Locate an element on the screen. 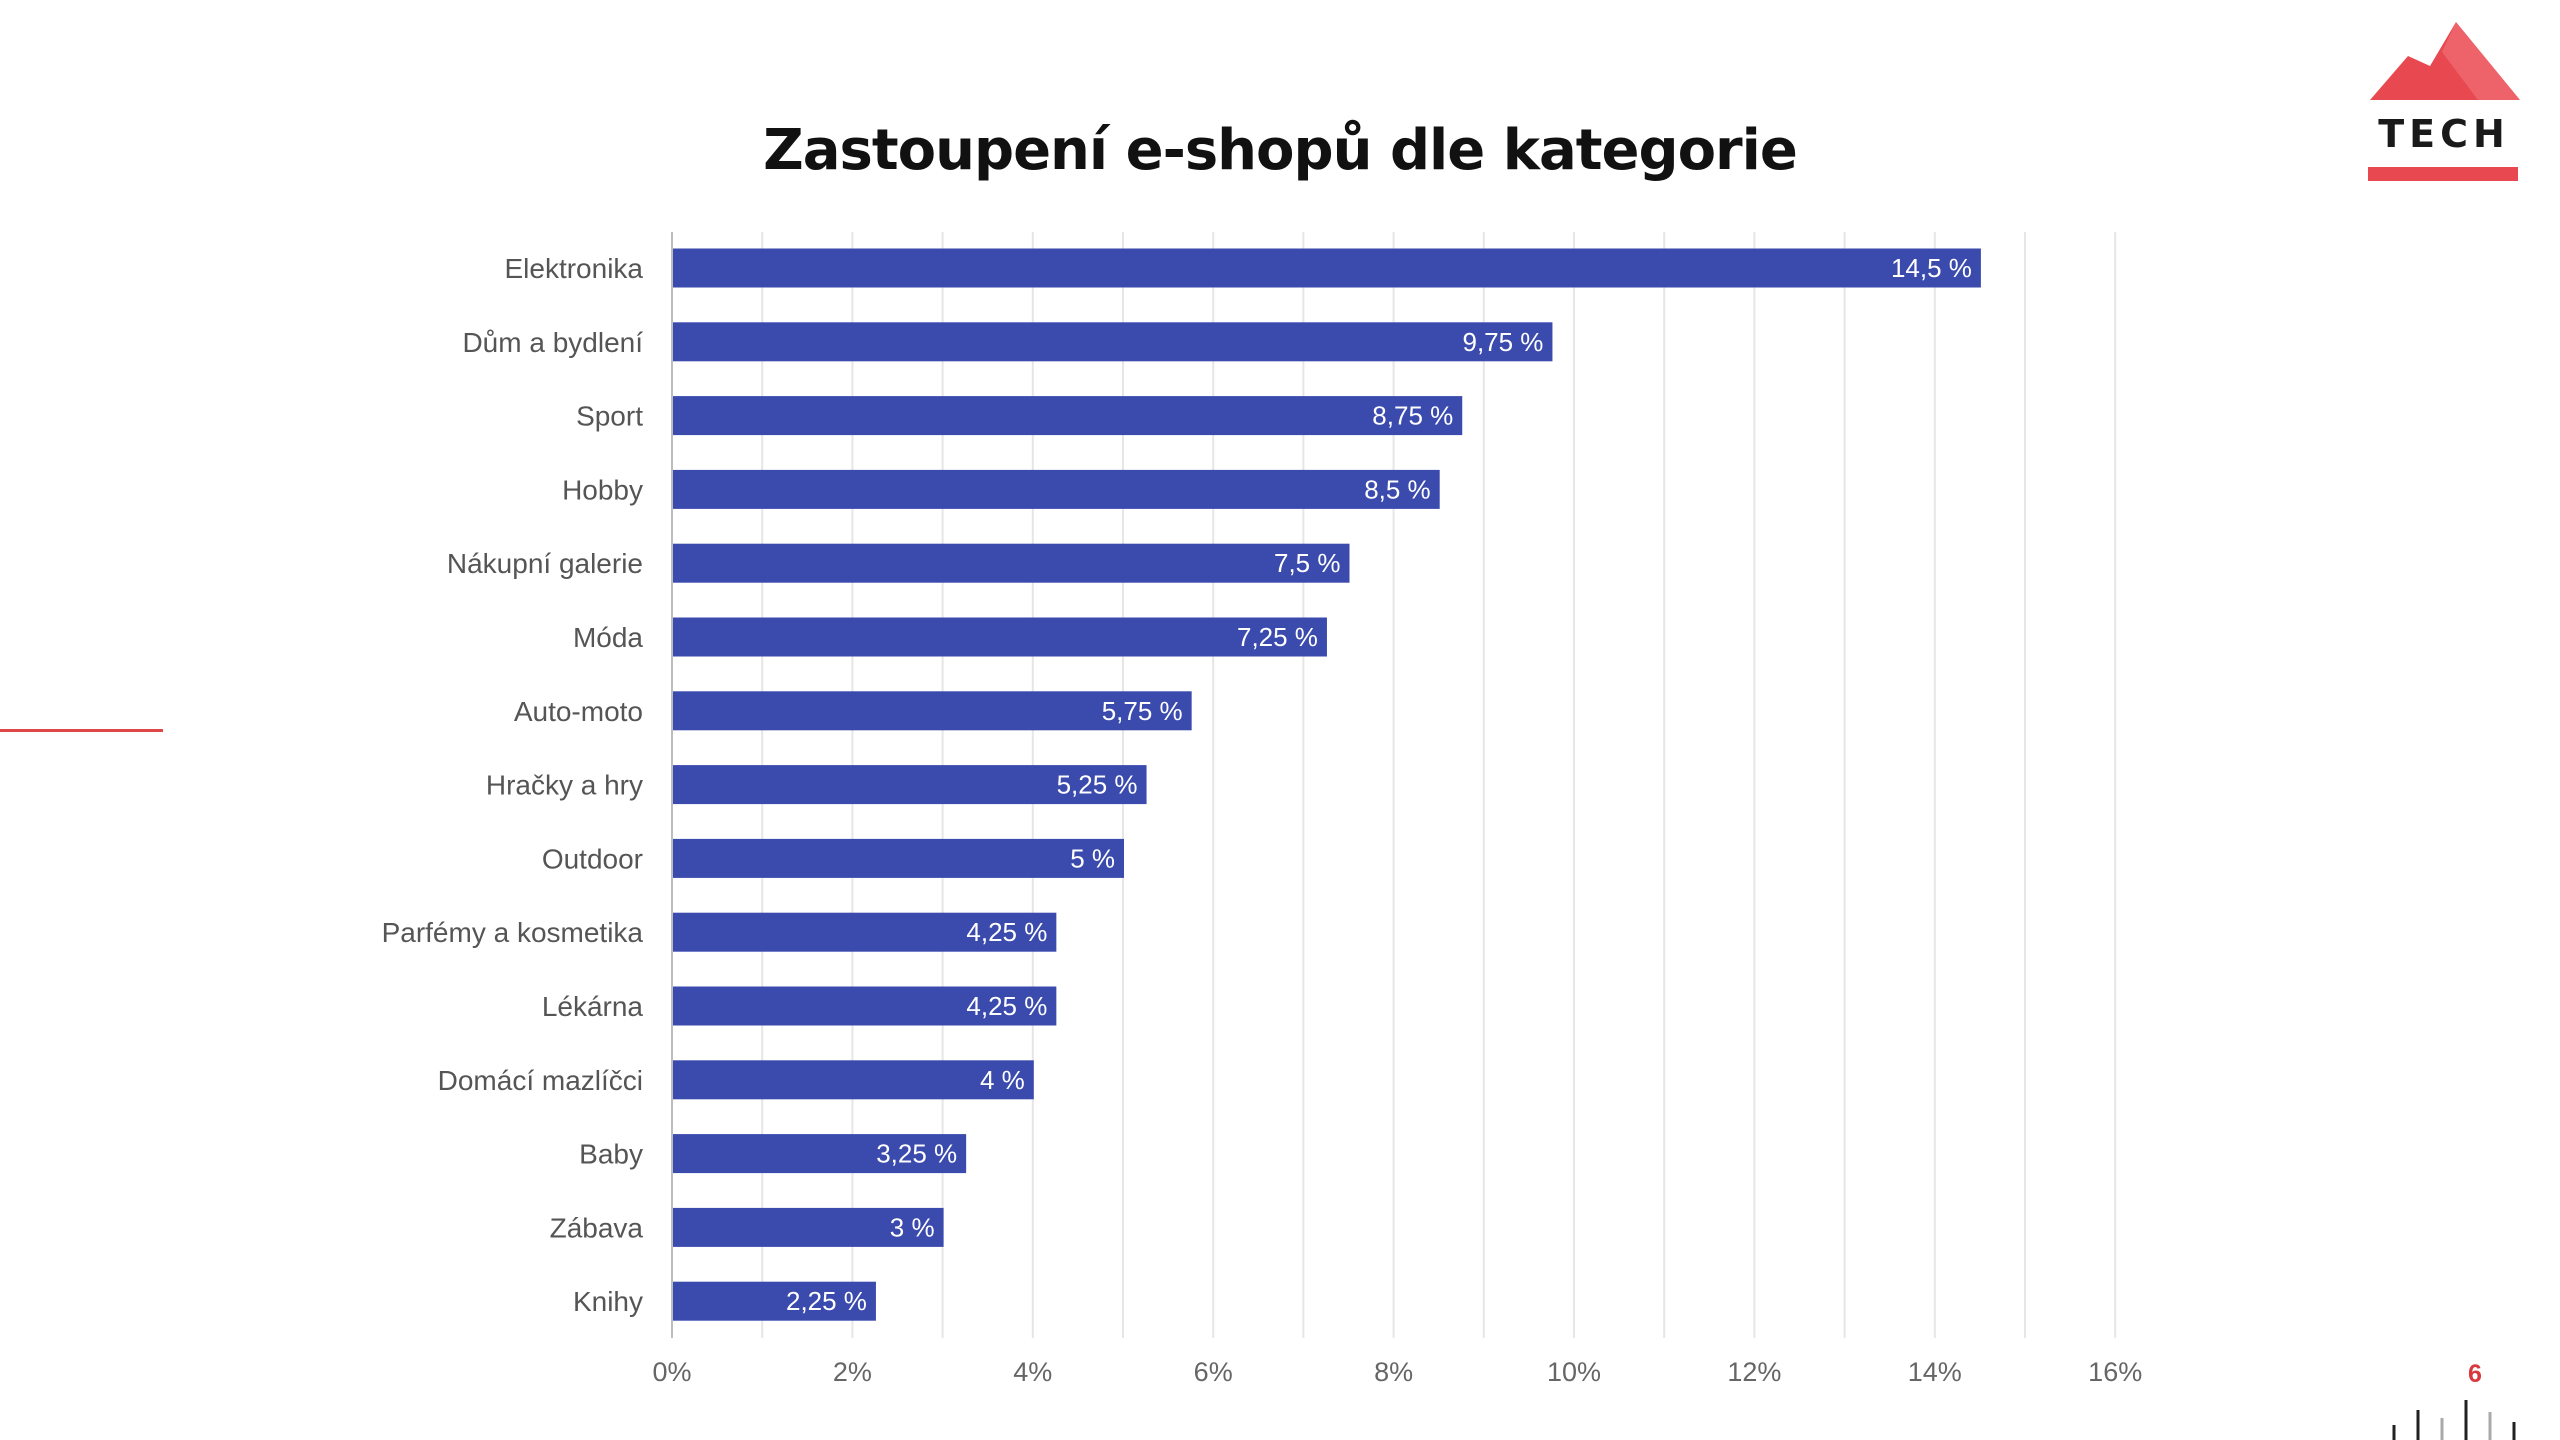  x-tick-label: 8% is located at coordinates (1393, 1372).